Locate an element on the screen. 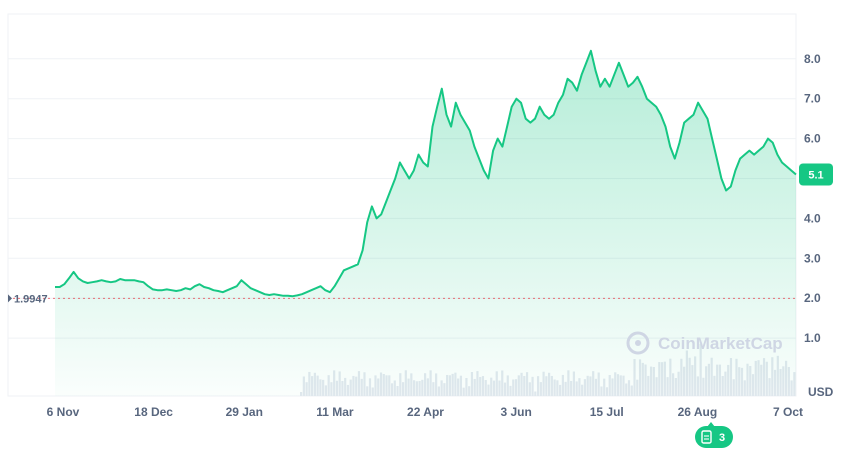 This screenshot has height=457, width=858. x-tick-label: 11 Mar is located at coordinates (335, 412).